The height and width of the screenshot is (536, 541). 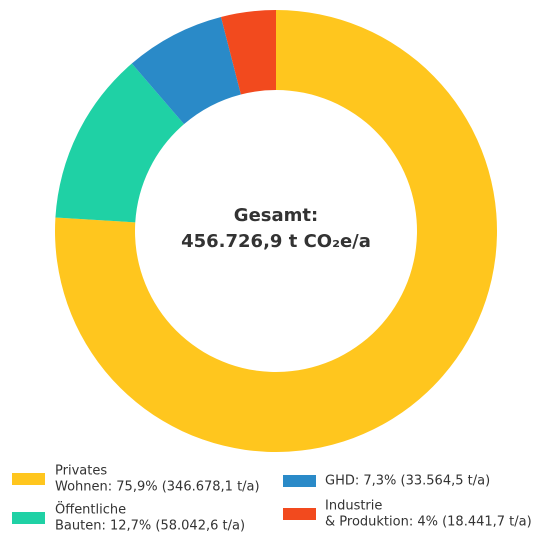 I want to click on center-title: Gesamt:, so click(x=276, y=215).